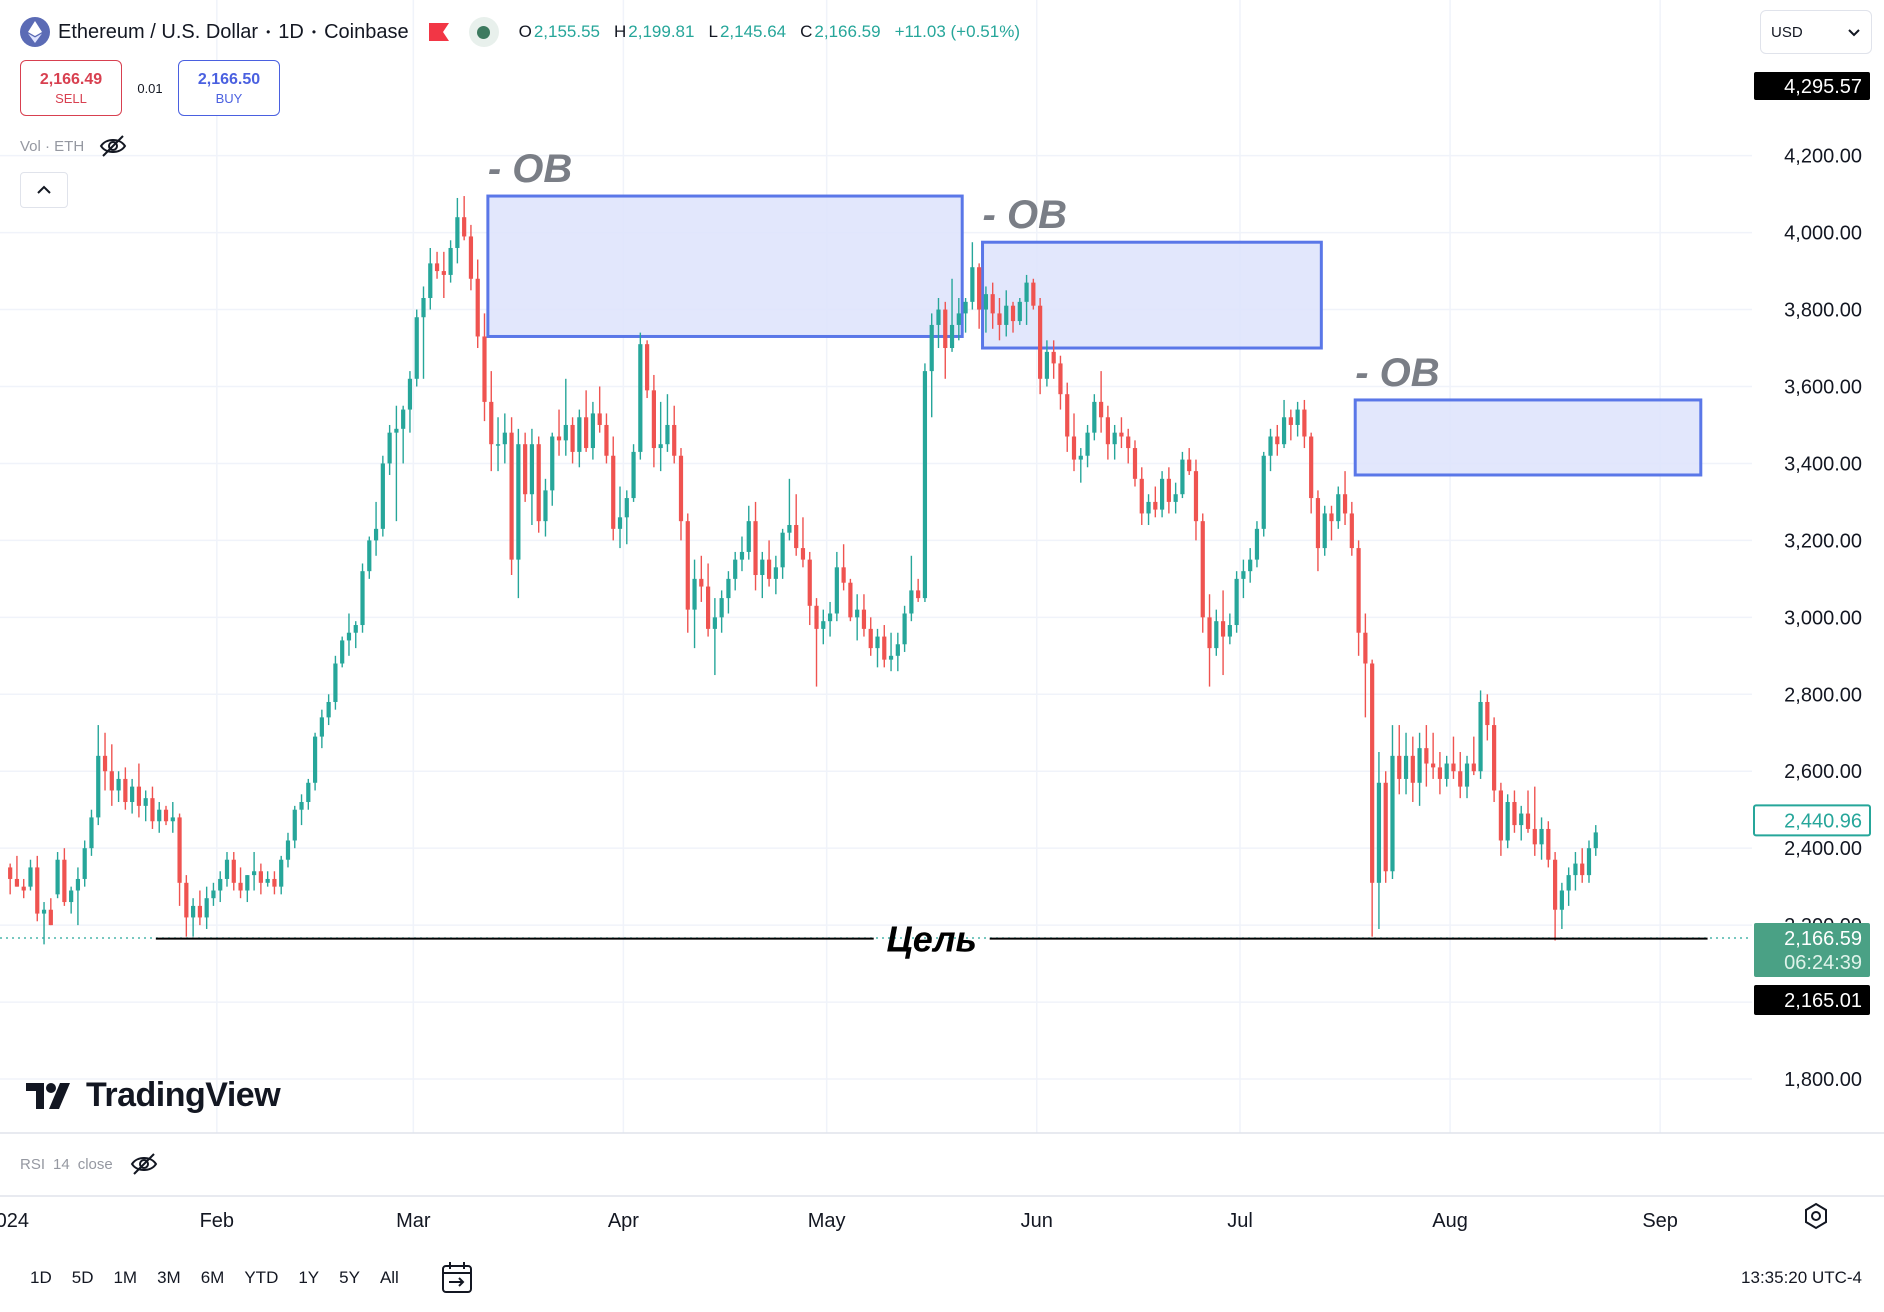  I want to click on collapse-legend-button, so click(44, 190).